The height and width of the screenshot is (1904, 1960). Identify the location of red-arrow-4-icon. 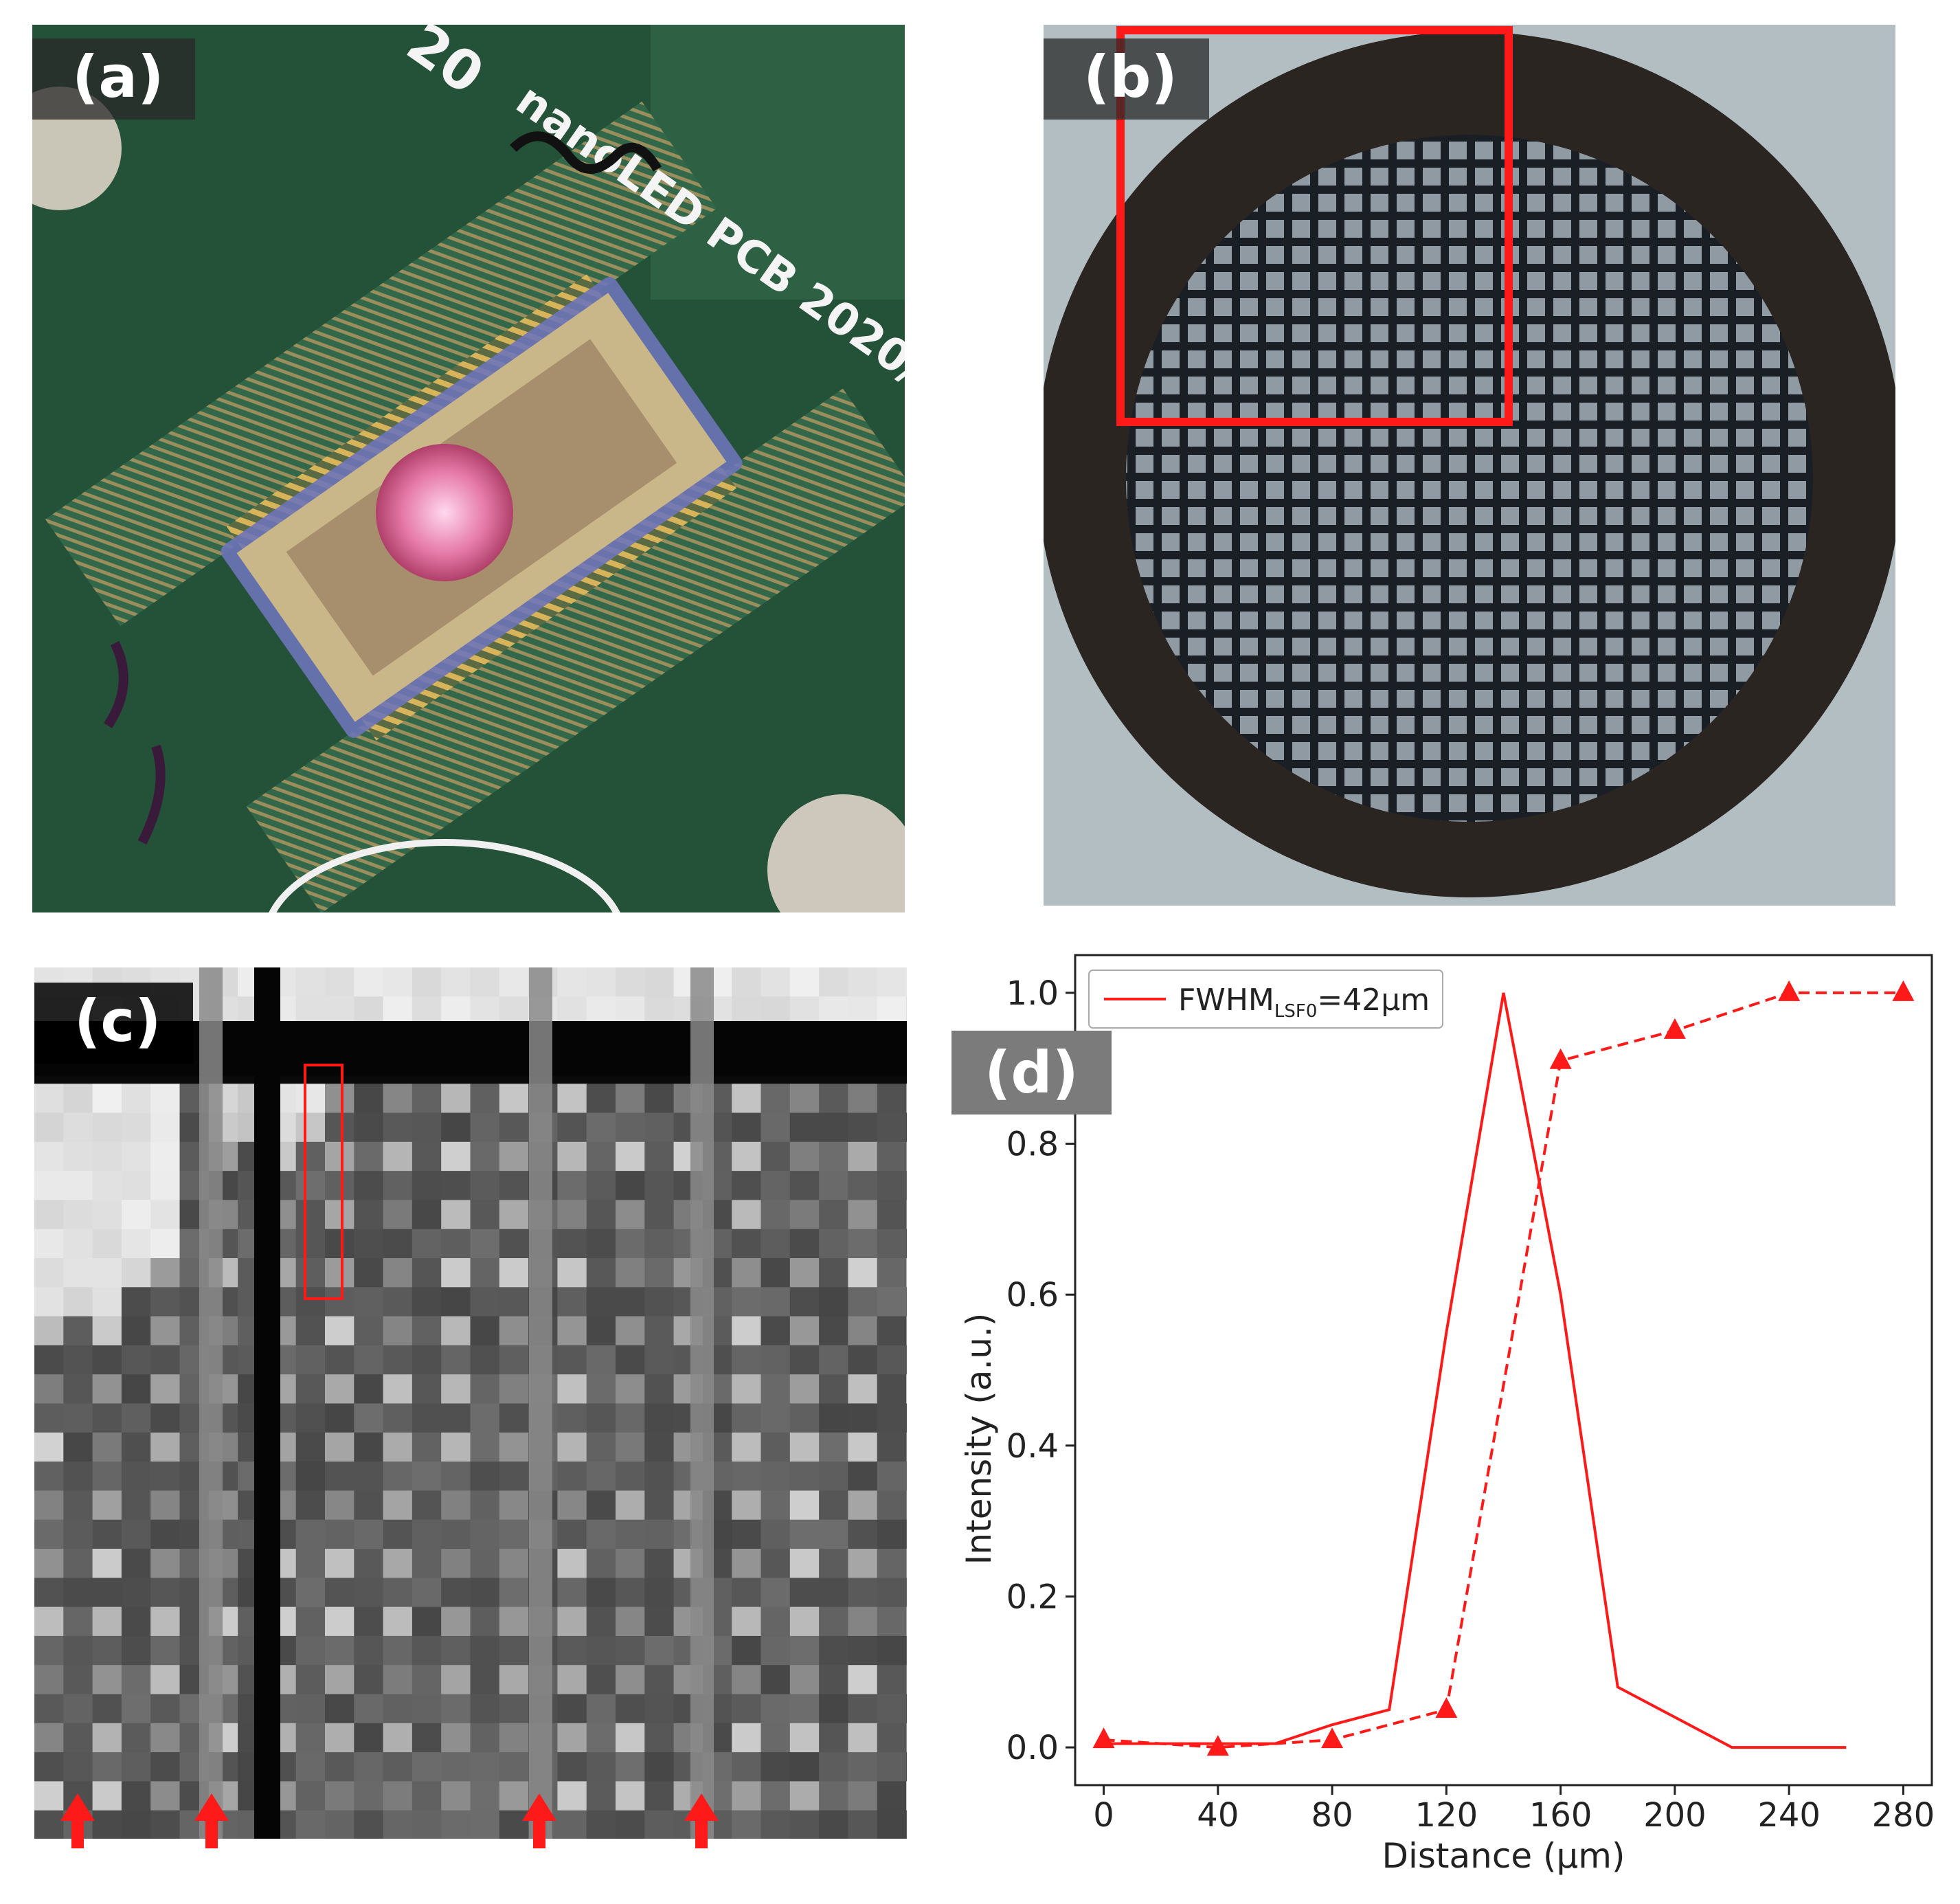
(701, 1820).